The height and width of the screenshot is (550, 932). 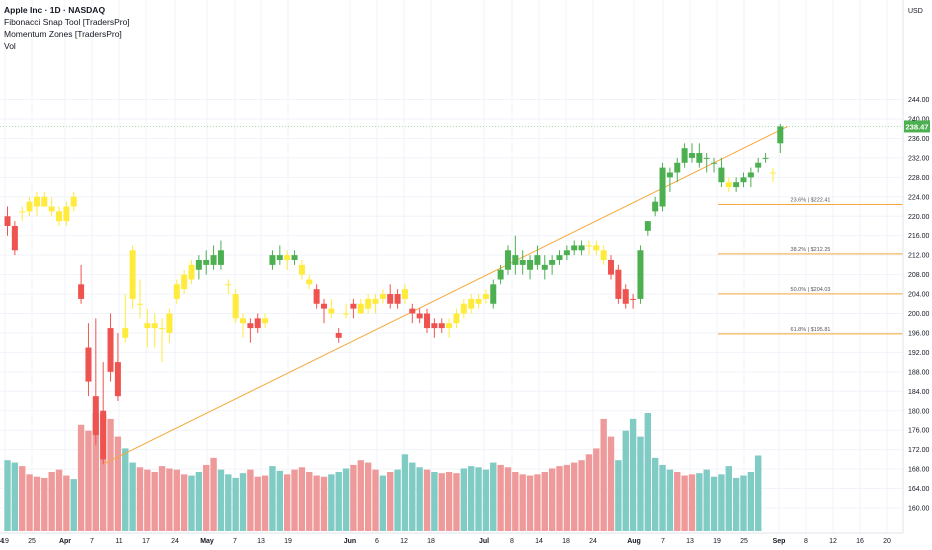 I want to click on price-tick-label: 196.00, so click(x=919, y=333).